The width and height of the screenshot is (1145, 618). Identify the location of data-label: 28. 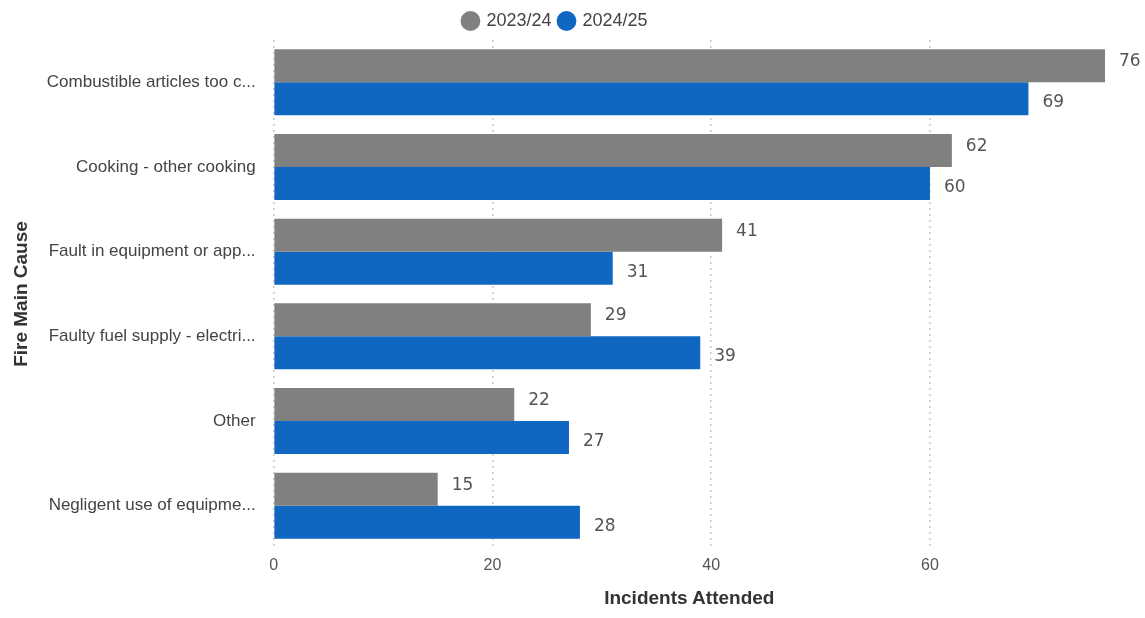
(604, 524).